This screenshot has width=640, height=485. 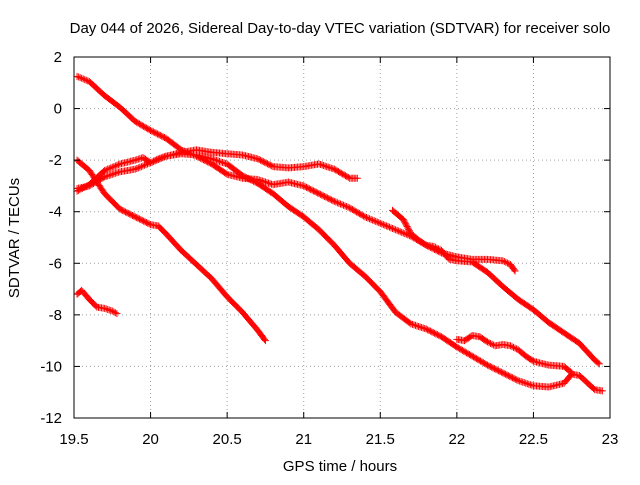 What do you see at coordinates (55, 263) in the screenshot?
I see `y-tick-label: -6` at bounding box center [55, 263].